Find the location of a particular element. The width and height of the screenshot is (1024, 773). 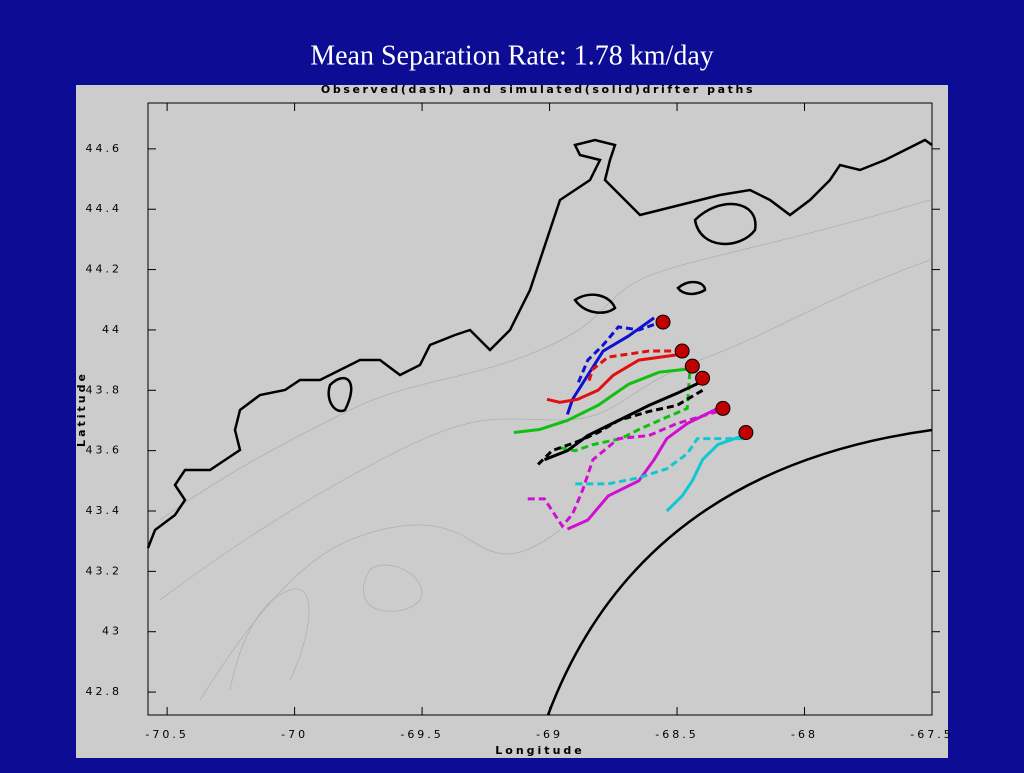

y-tick-label: 43.6 is located at coordinates (104, 450).